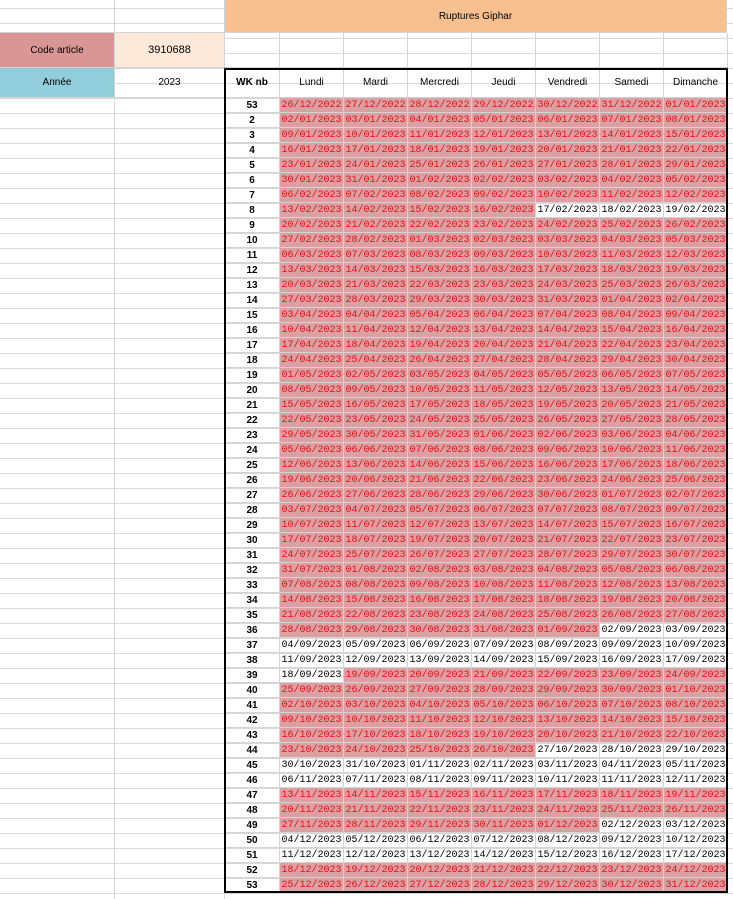  I want to click on date-rupture: 01/06/2023, so click(504, 435).